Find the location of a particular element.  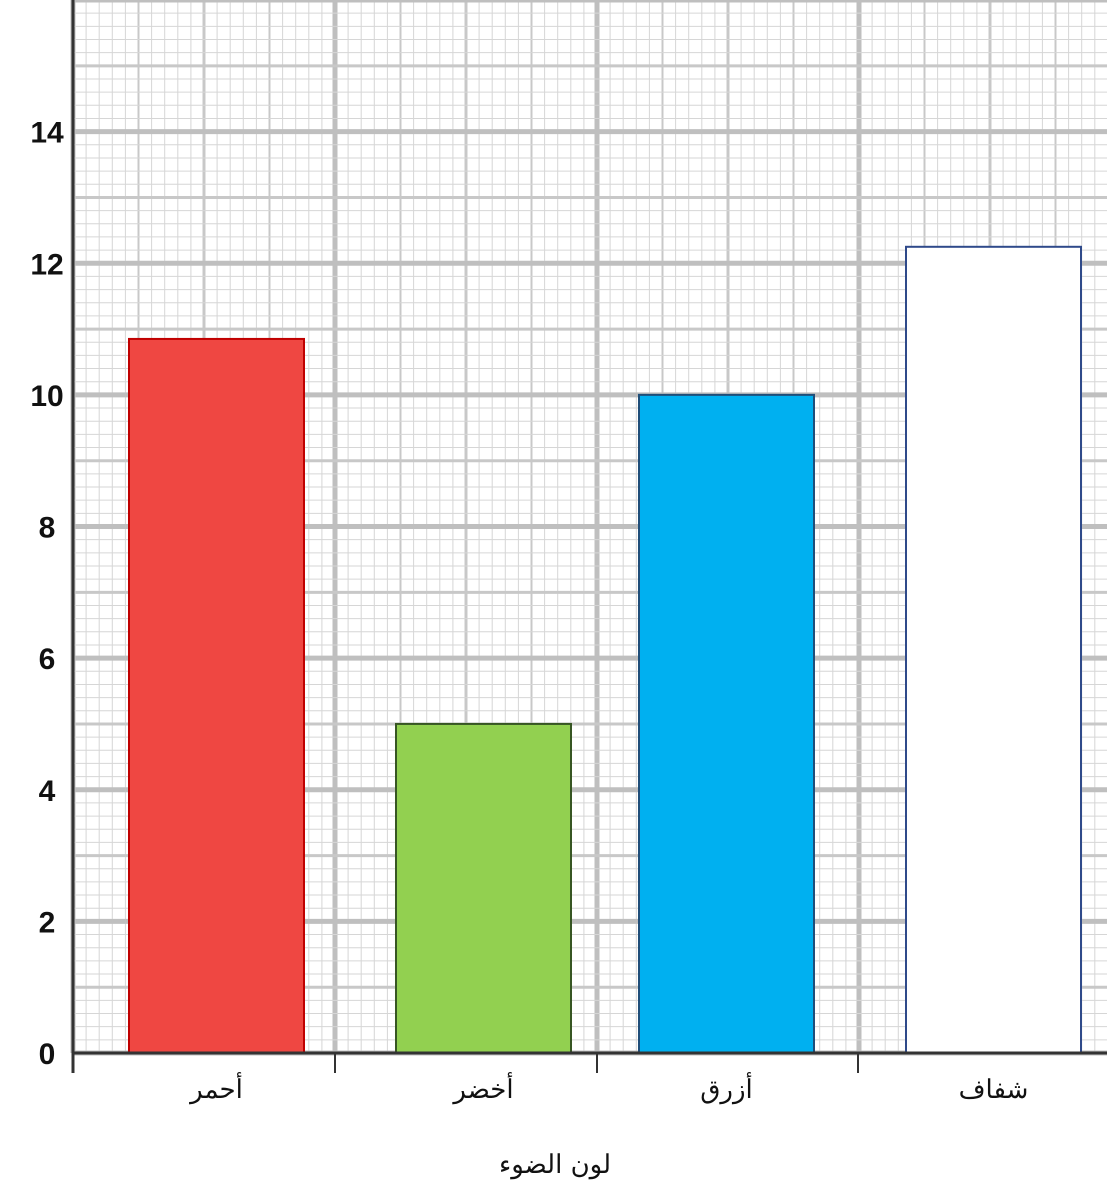

y-tick-label: 2 is located at coordinates (47, 922).